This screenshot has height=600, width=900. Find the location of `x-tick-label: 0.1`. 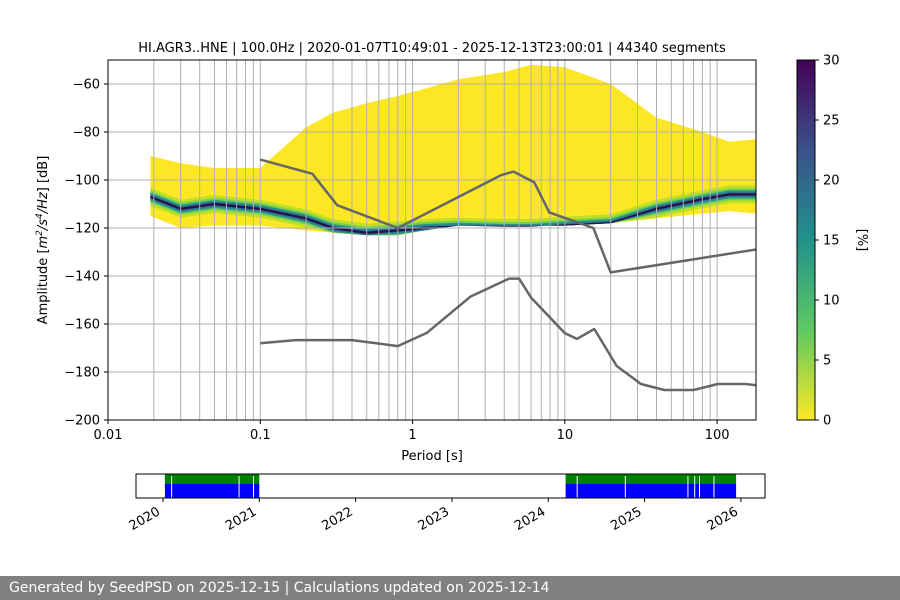

x-tick-label: 0.1 is located at coordinates (260, 435).